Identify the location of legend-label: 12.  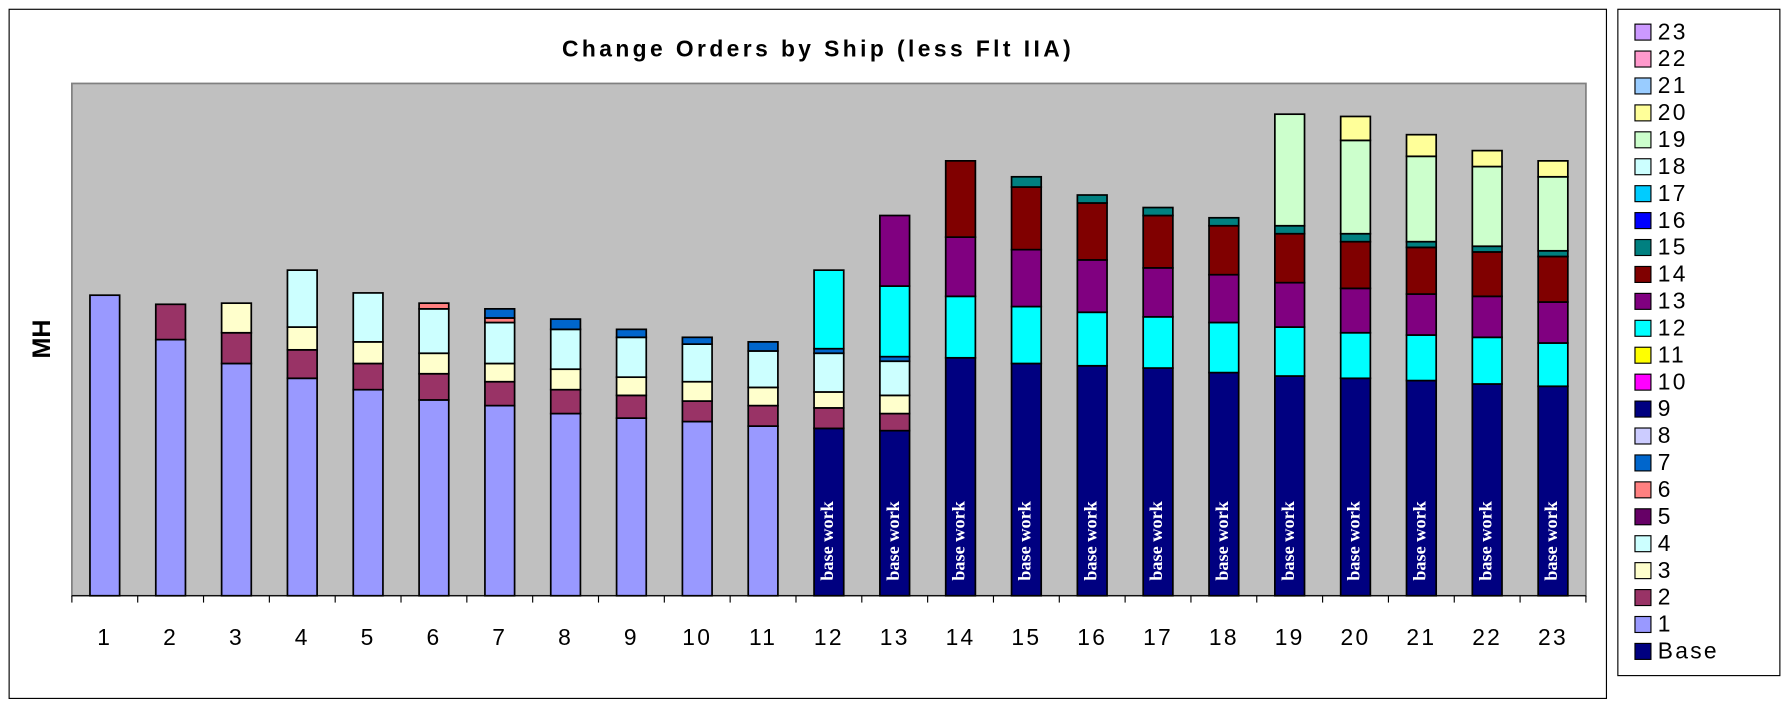
(1673, 327).